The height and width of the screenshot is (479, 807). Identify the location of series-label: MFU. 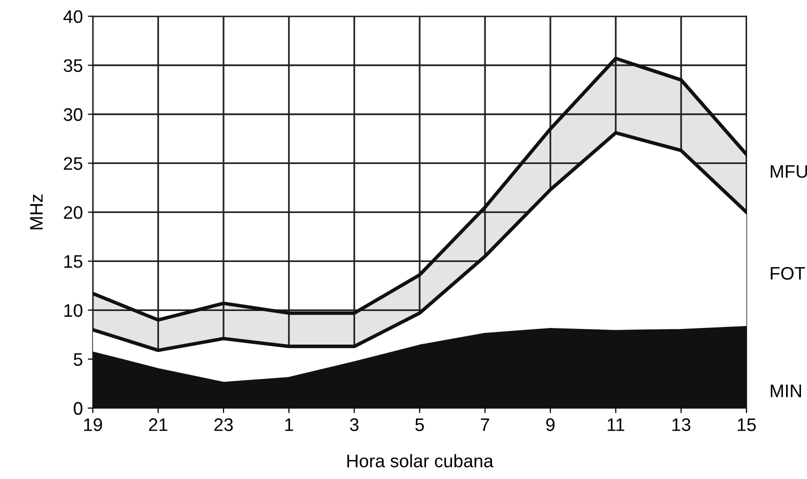
(788, 171).